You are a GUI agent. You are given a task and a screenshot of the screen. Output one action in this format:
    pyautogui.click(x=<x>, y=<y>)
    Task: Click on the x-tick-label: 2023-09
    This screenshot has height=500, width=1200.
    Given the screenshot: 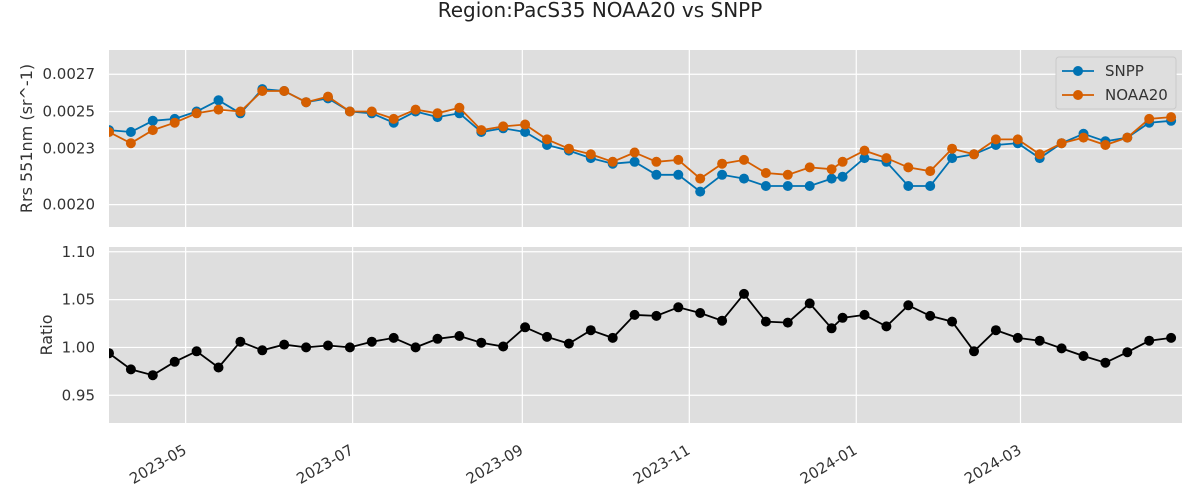 What is the action you would take?
    pyautogui.click(x=494, y=464)
    